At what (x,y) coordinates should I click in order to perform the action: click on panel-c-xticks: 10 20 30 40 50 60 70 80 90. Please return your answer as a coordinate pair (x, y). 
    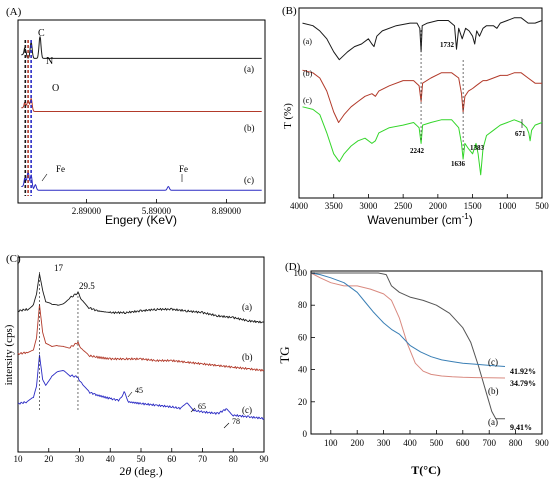
    Looking at the image, I should click on (142, 456).